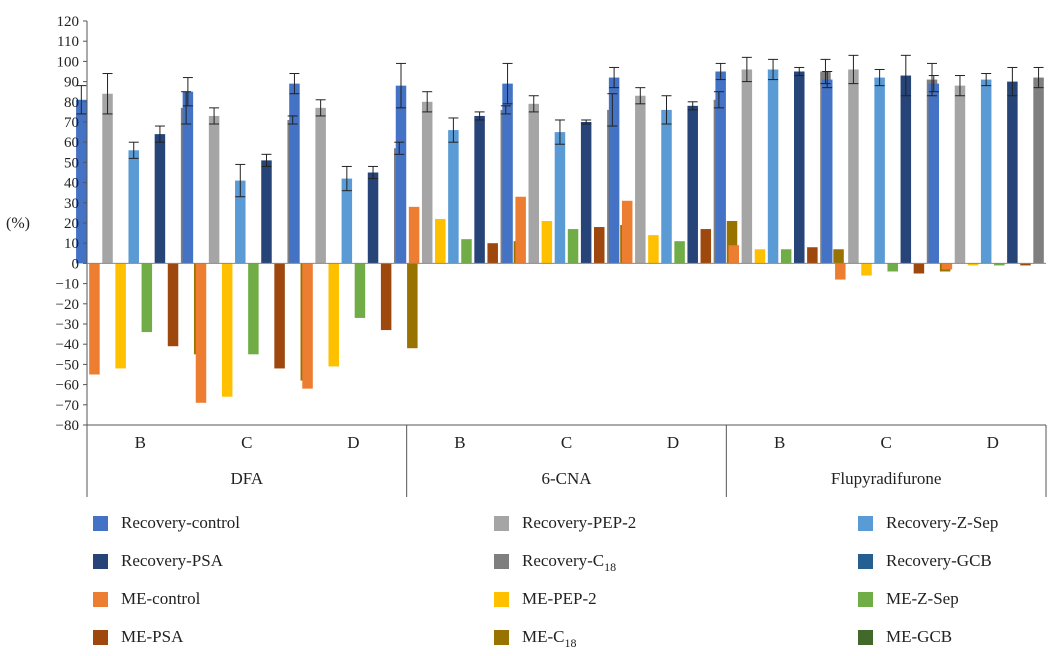  Describe the element at coordinates (68, 22) in the screenshot. I see `y-tick-label: 120` at that location.